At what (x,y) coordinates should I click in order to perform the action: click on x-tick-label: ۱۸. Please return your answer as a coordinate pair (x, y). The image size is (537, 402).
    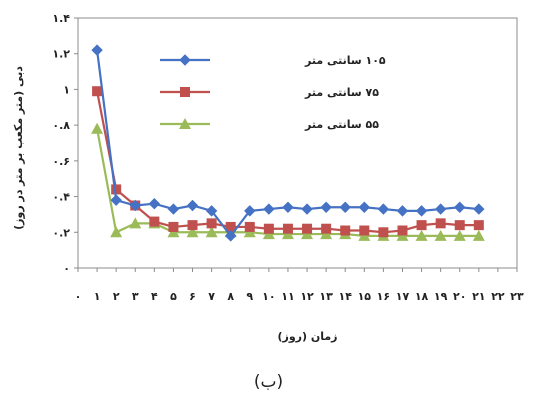
    Looking at the image, I should click on (422, 296).